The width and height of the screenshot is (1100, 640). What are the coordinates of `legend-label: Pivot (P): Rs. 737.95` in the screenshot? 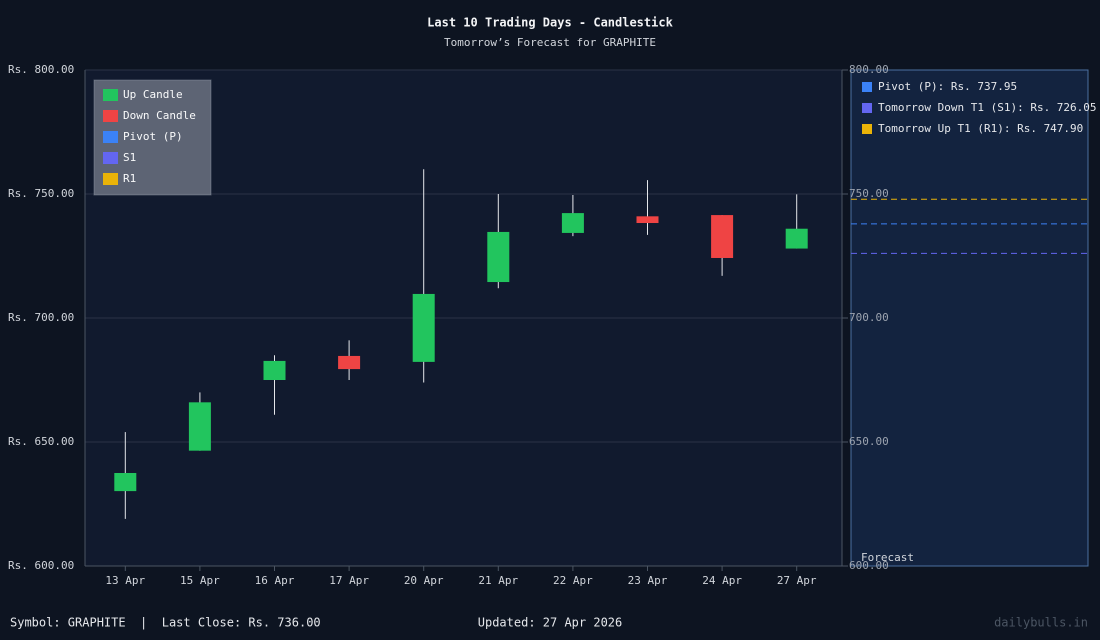 It's located at (947, 86).